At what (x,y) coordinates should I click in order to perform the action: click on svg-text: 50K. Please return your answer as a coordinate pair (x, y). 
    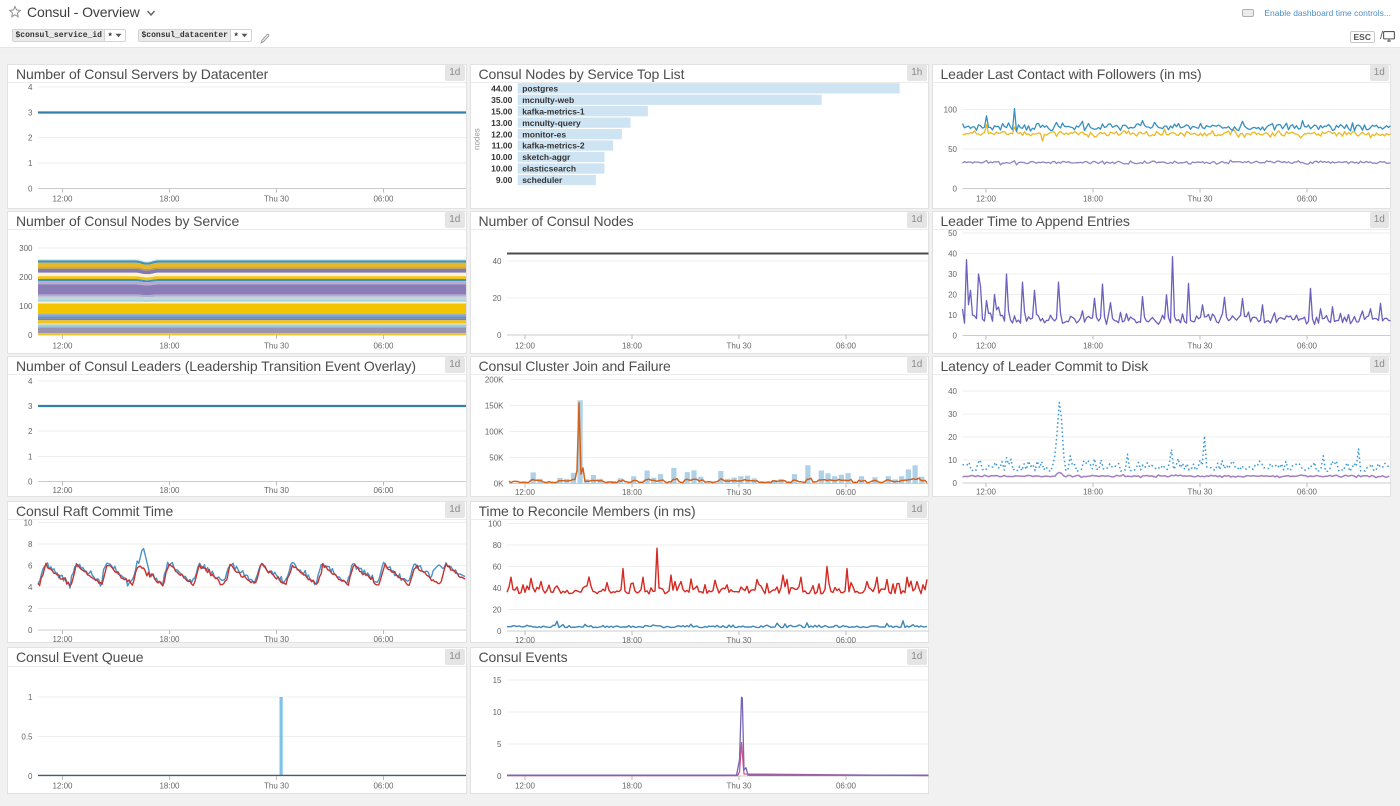
    Looking at the image, I should click on (496, 457).